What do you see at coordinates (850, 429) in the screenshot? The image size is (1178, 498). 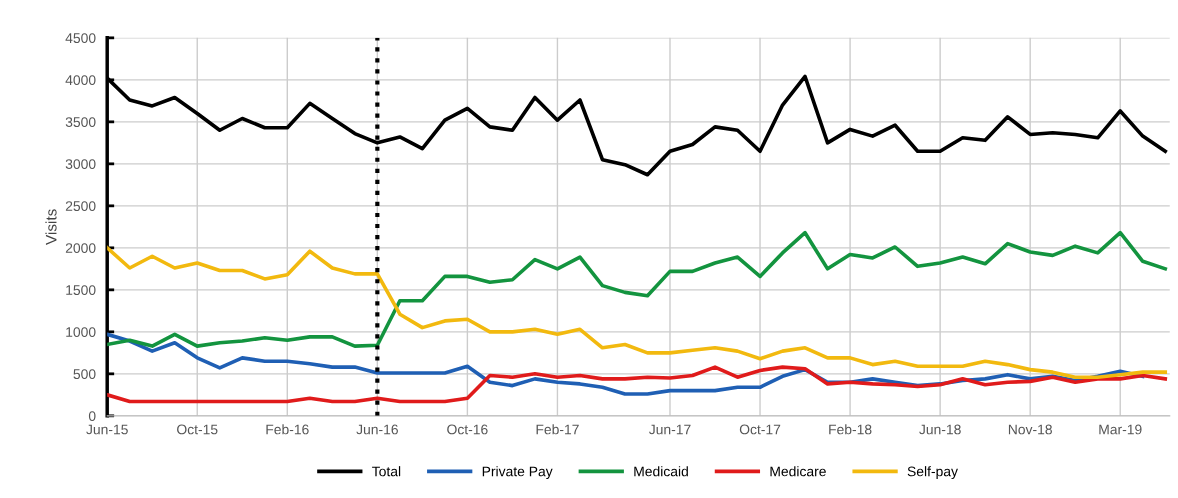 I see `x-tick-label: Feb-18` at bounding box center [850, 429].